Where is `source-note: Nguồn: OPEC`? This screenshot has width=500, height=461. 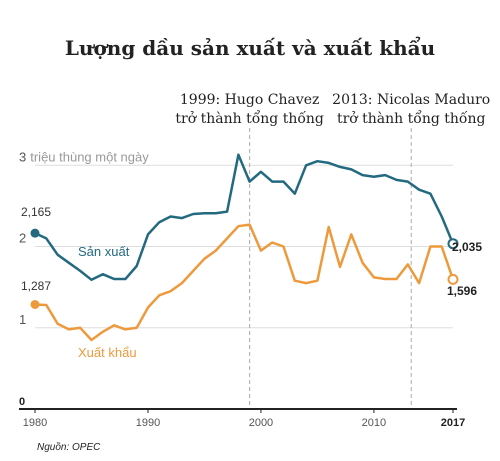
source-note: Nguồn: OPEC is located at coordinates (69, 447).